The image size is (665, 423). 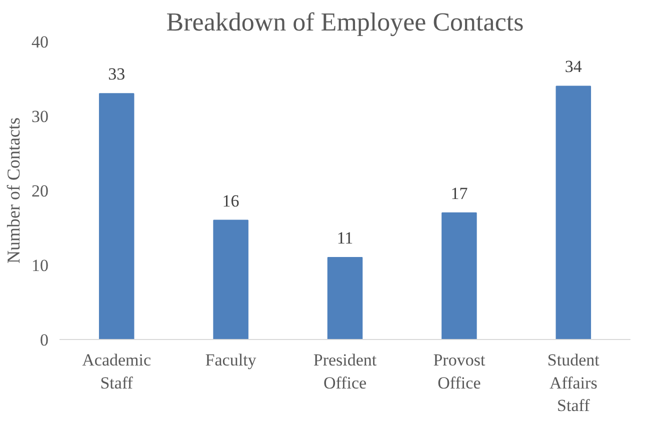 What do you see at coordinates (573, 66) in the screenshot?
I see `data-label: 34` at bounding box center [573, 66].